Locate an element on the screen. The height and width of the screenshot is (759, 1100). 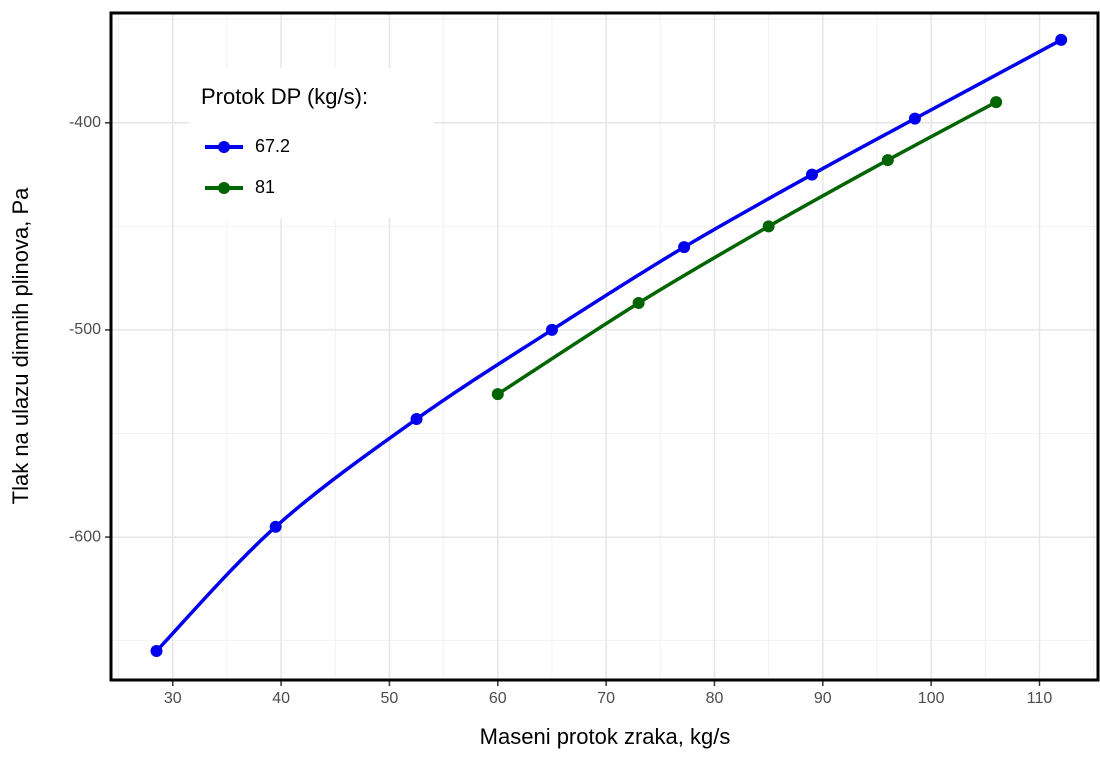
x-tick-label: 110 is located at coordinates (1040, 698).